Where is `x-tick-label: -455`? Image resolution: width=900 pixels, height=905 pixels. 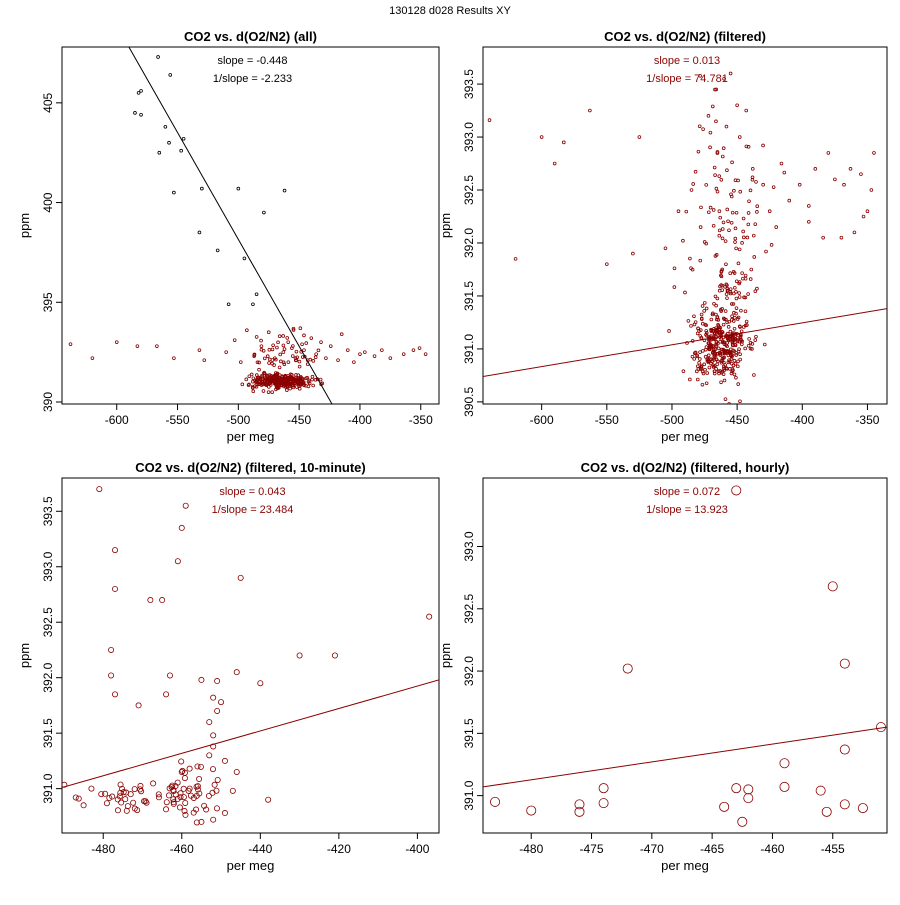
x-tick-label: -455 is located at coordinates (833, 849).